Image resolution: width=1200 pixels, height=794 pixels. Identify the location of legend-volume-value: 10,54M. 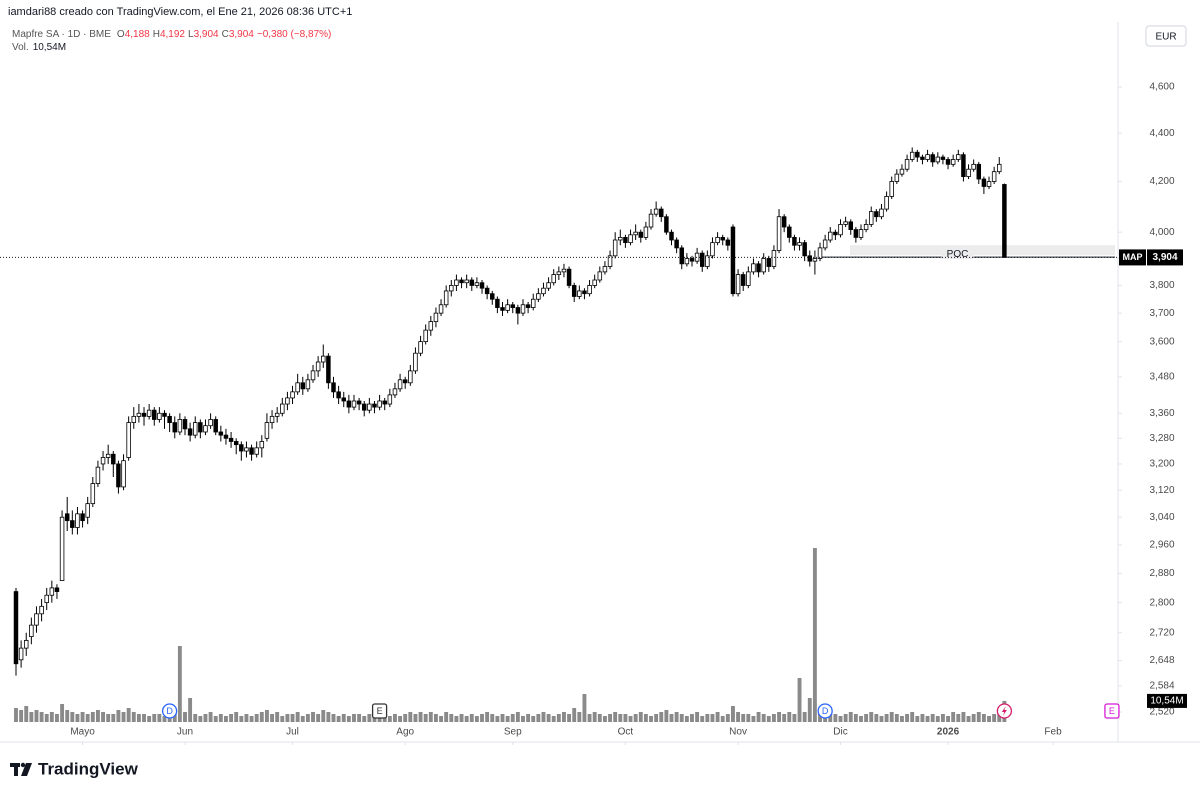
(49, 47).